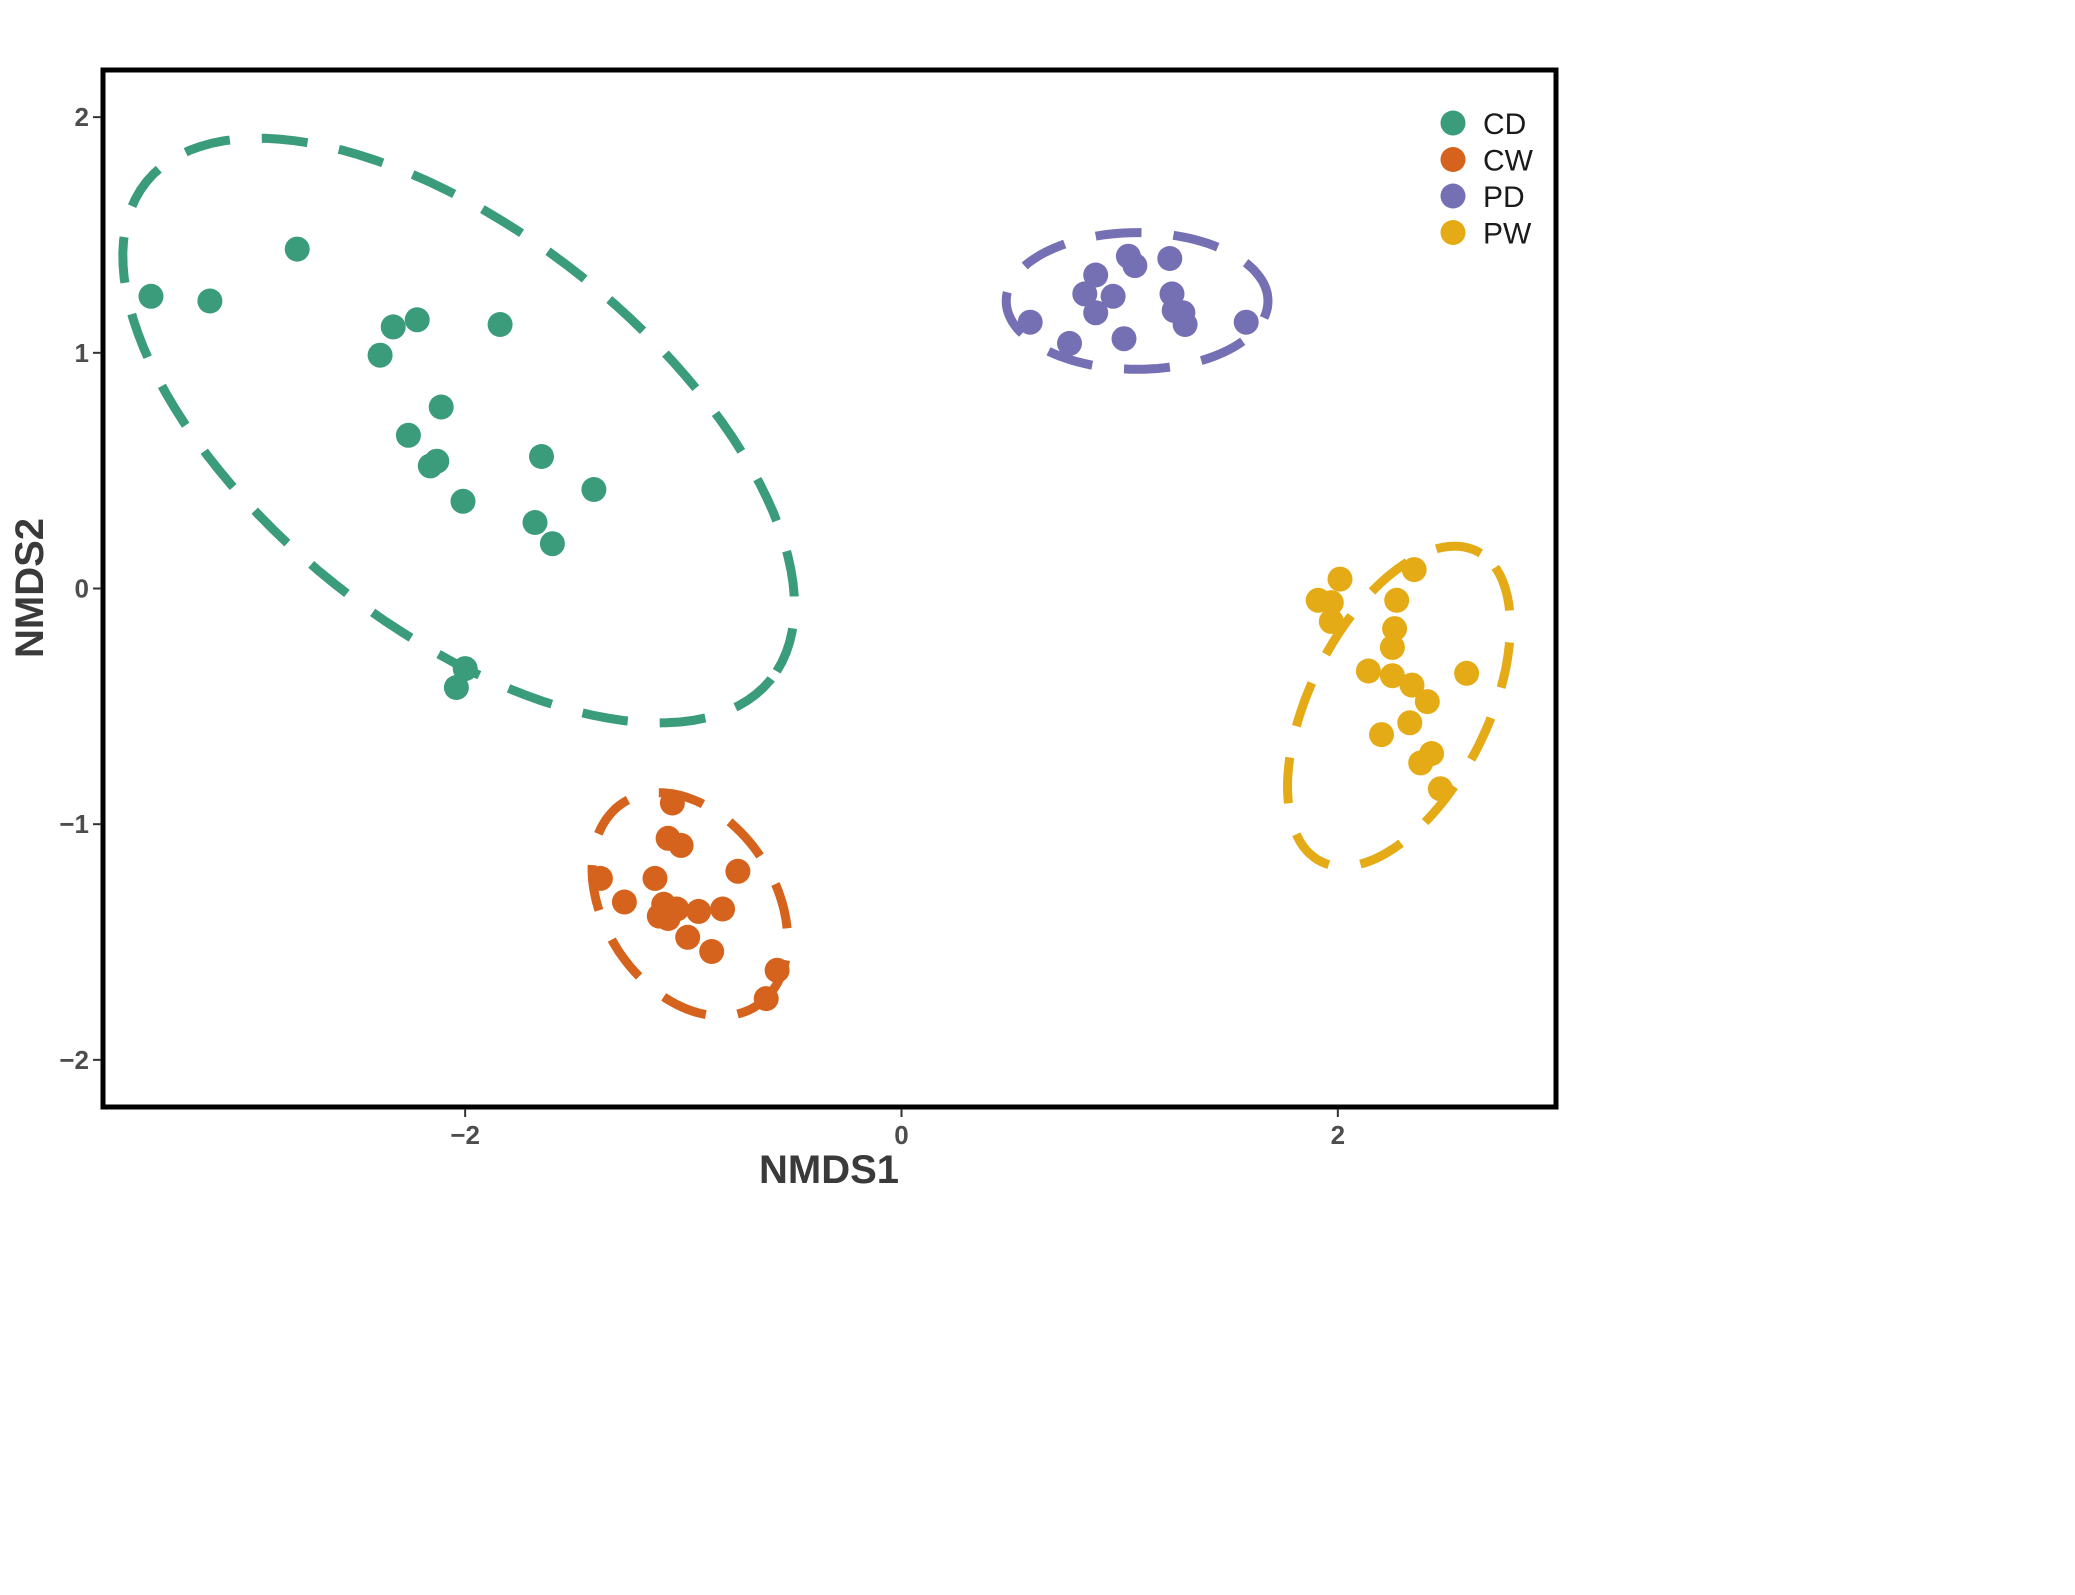  Describe the element at coordinates (1453, 232) in the screenshot. I see `legend-key-pw` at that location.